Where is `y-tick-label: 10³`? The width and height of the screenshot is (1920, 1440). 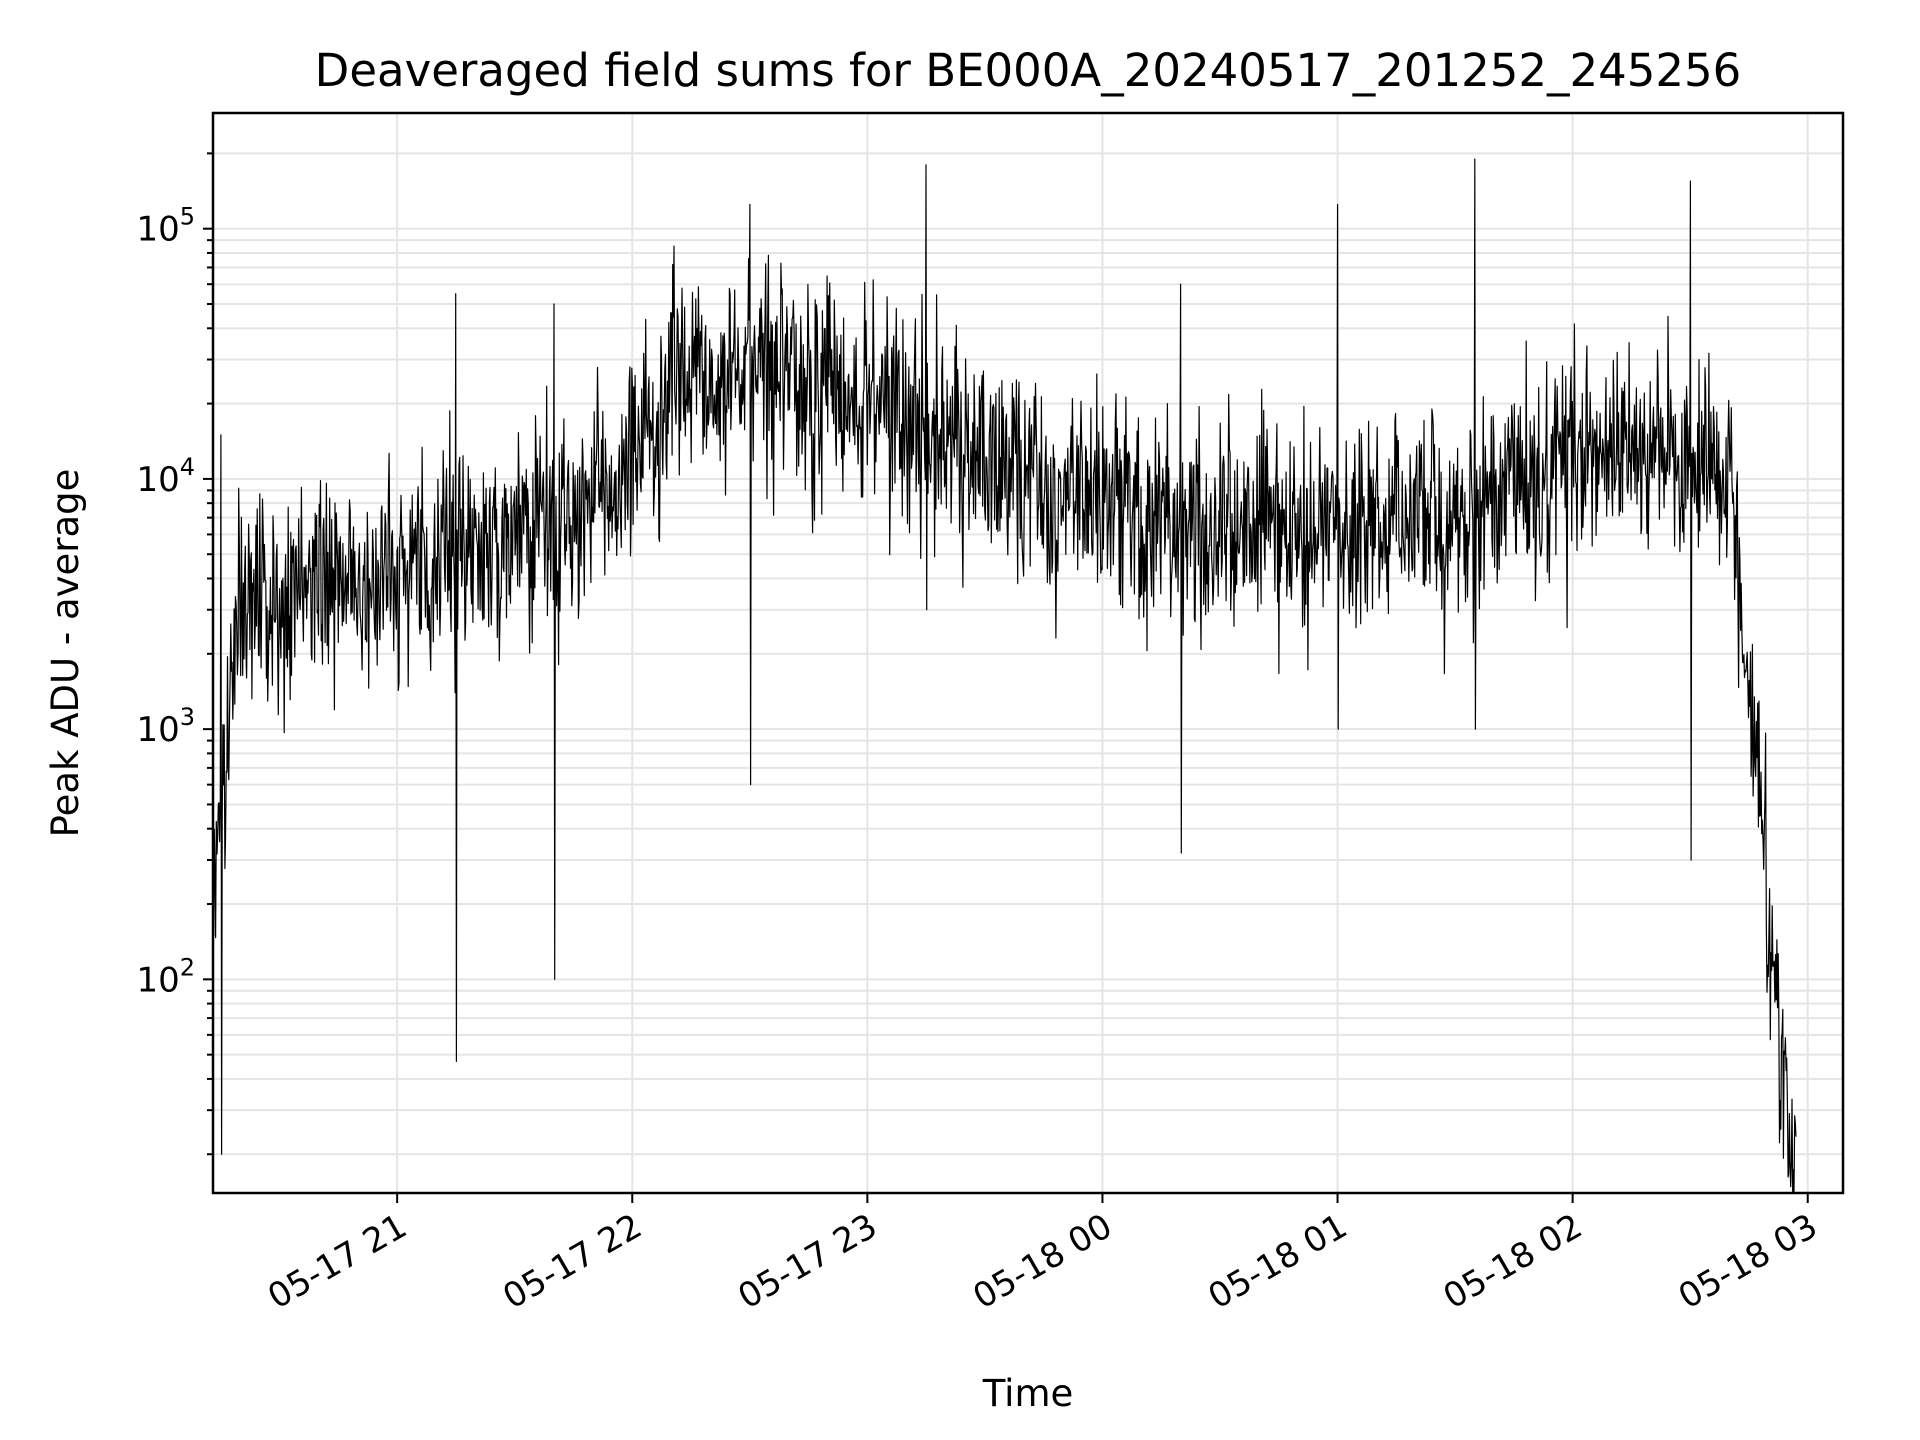 y-tick-label: 10³ is located at coordinates (165, 726).